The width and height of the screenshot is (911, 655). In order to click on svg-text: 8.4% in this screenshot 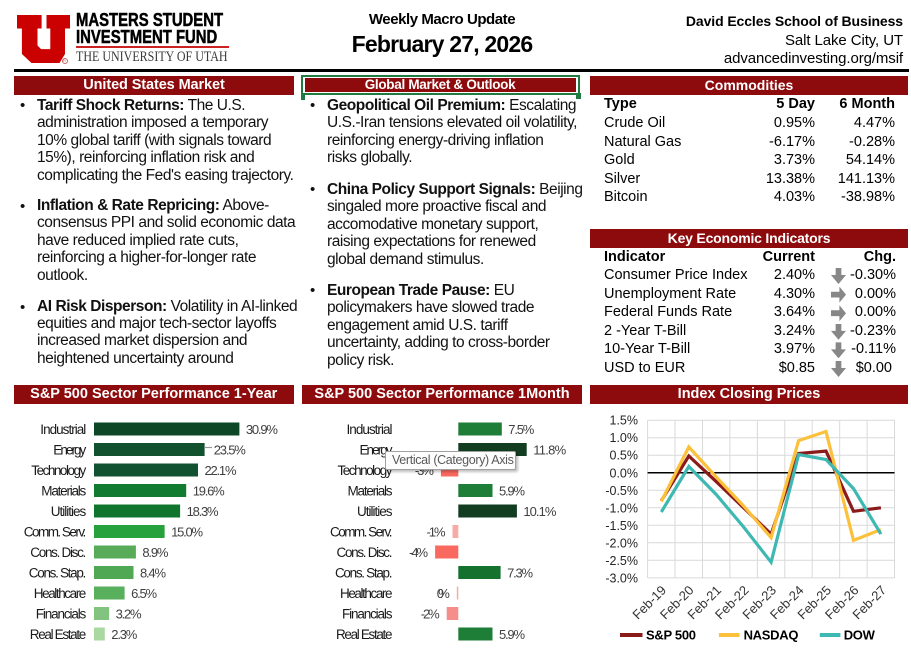, I will do `click(153, 572)`.